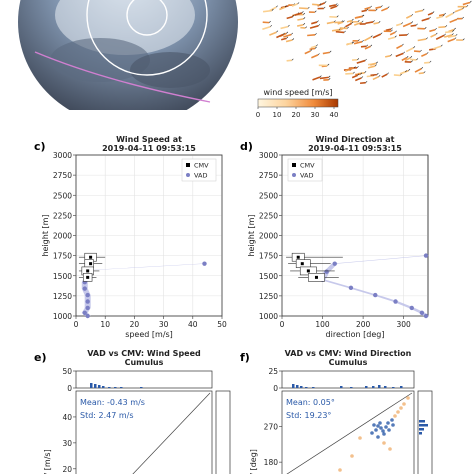  I want to click on side-hist-bar, so click(420, 433).